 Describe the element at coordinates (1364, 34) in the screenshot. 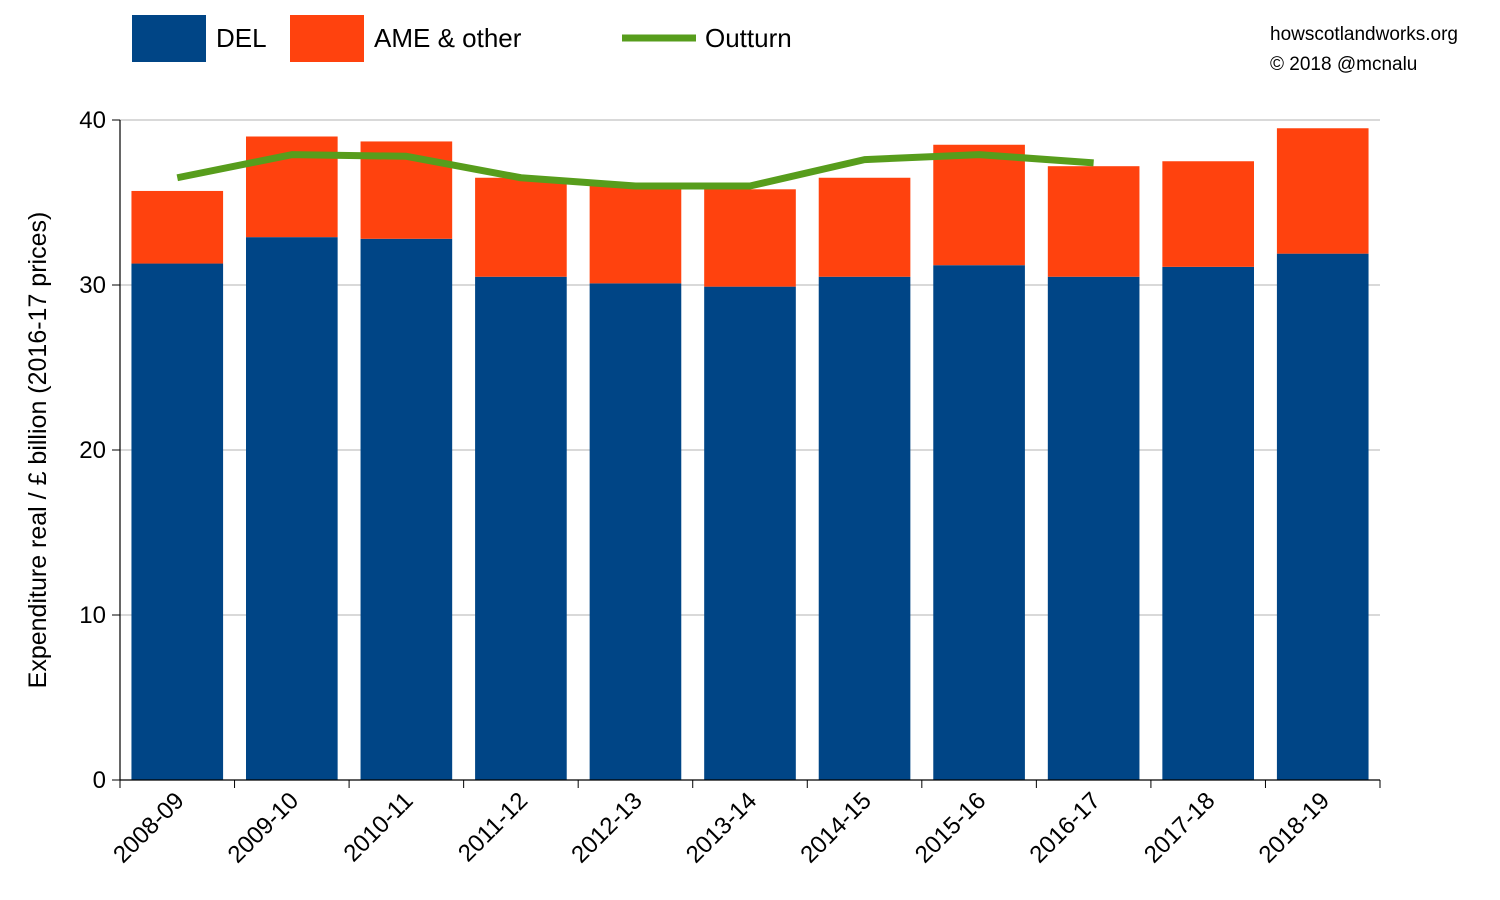

I see `credit-site: howscotlandworks.org` at that location.